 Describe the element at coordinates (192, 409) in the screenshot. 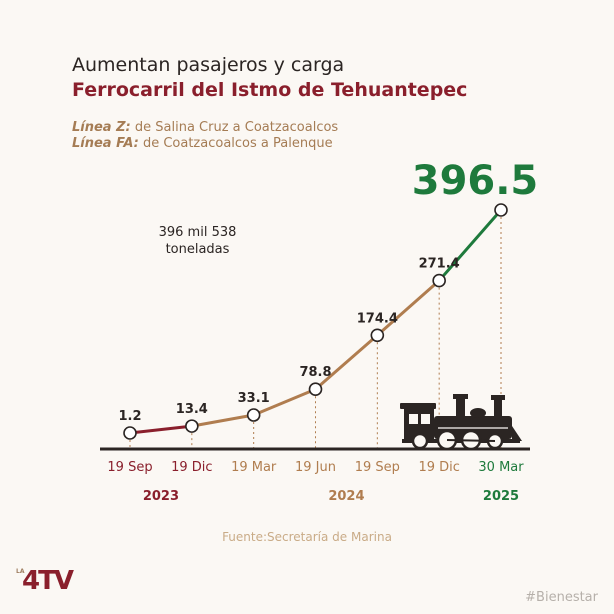

I see `data-label: 13.4` at that location.